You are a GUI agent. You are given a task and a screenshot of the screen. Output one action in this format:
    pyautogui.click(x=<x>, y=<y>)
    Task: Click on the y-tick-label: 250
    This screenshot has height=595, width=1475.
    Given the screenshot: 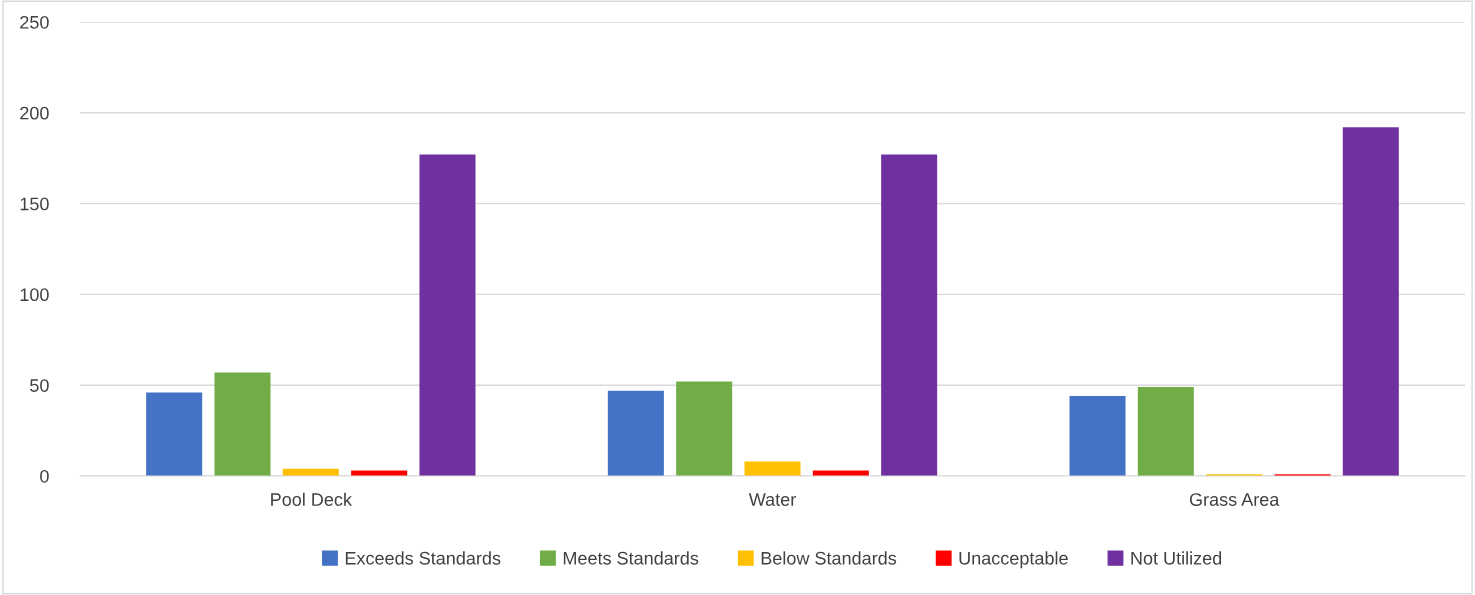 What is the action you would take?
    pyautogui.click(x=34, y=22)
    